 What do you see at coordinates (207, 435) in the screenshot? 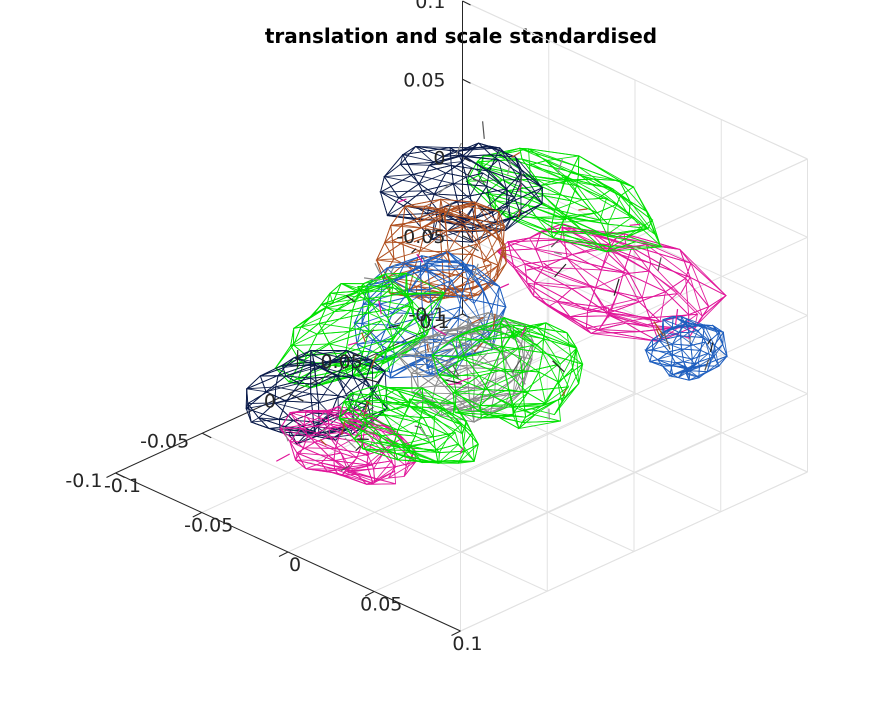
I see `y-tick` at bounding box center [207, 435].